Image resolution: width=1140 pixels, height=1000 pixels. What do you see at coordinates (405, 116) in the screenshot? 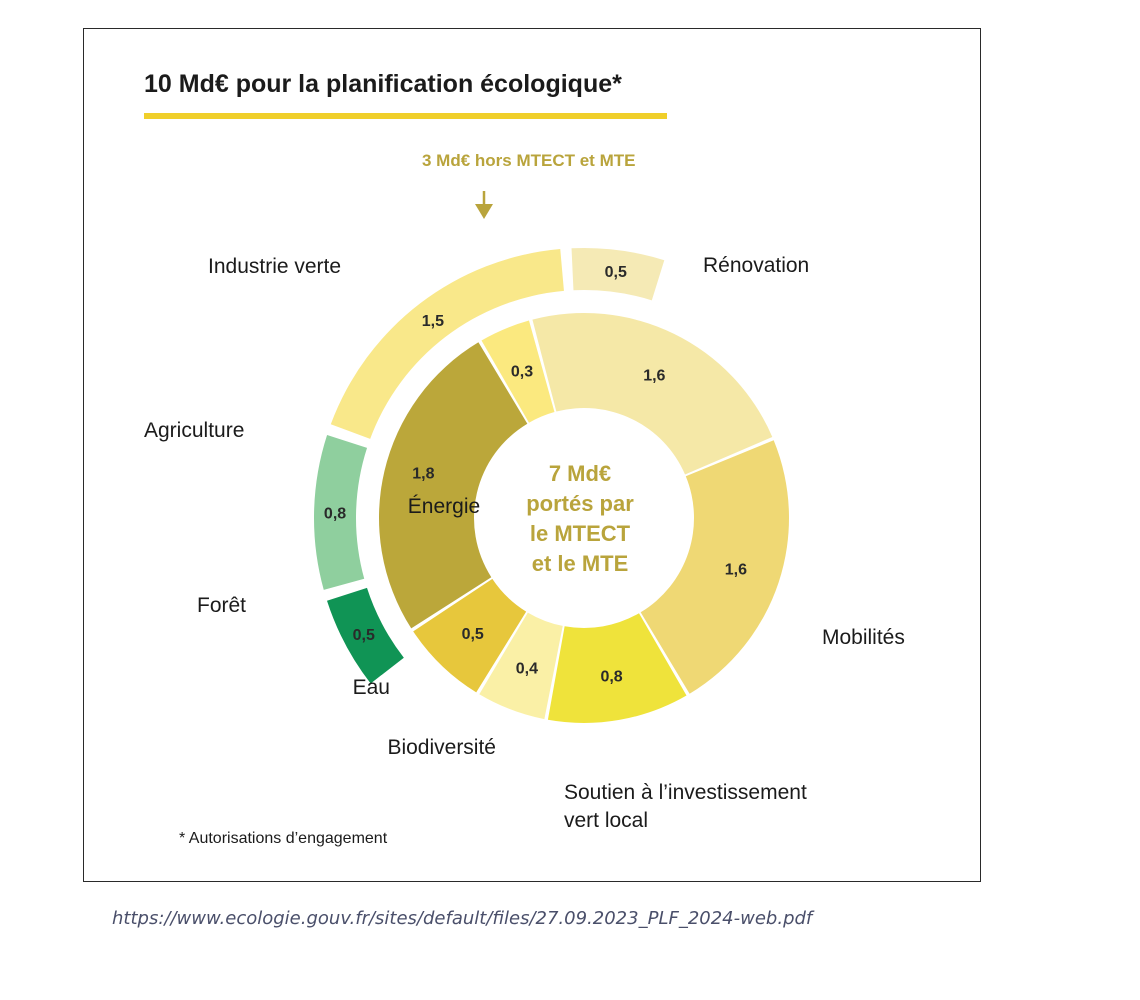
I see `title-underline` at bounding box center [405, 116].